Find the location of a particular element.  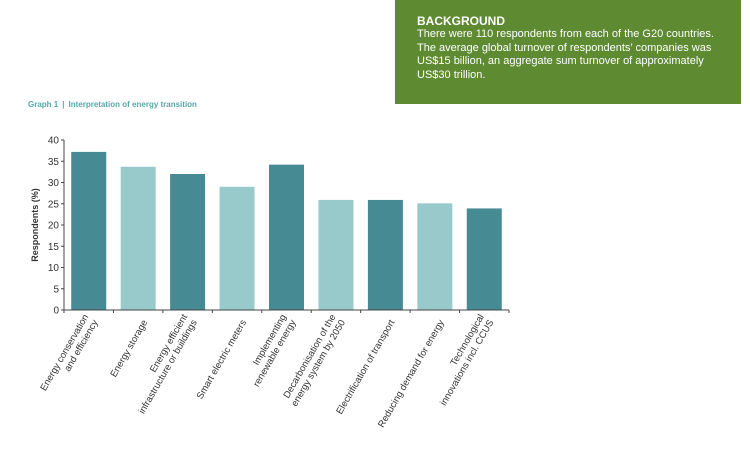

y-tick-label: 5 is located at coordinates (56, 289).